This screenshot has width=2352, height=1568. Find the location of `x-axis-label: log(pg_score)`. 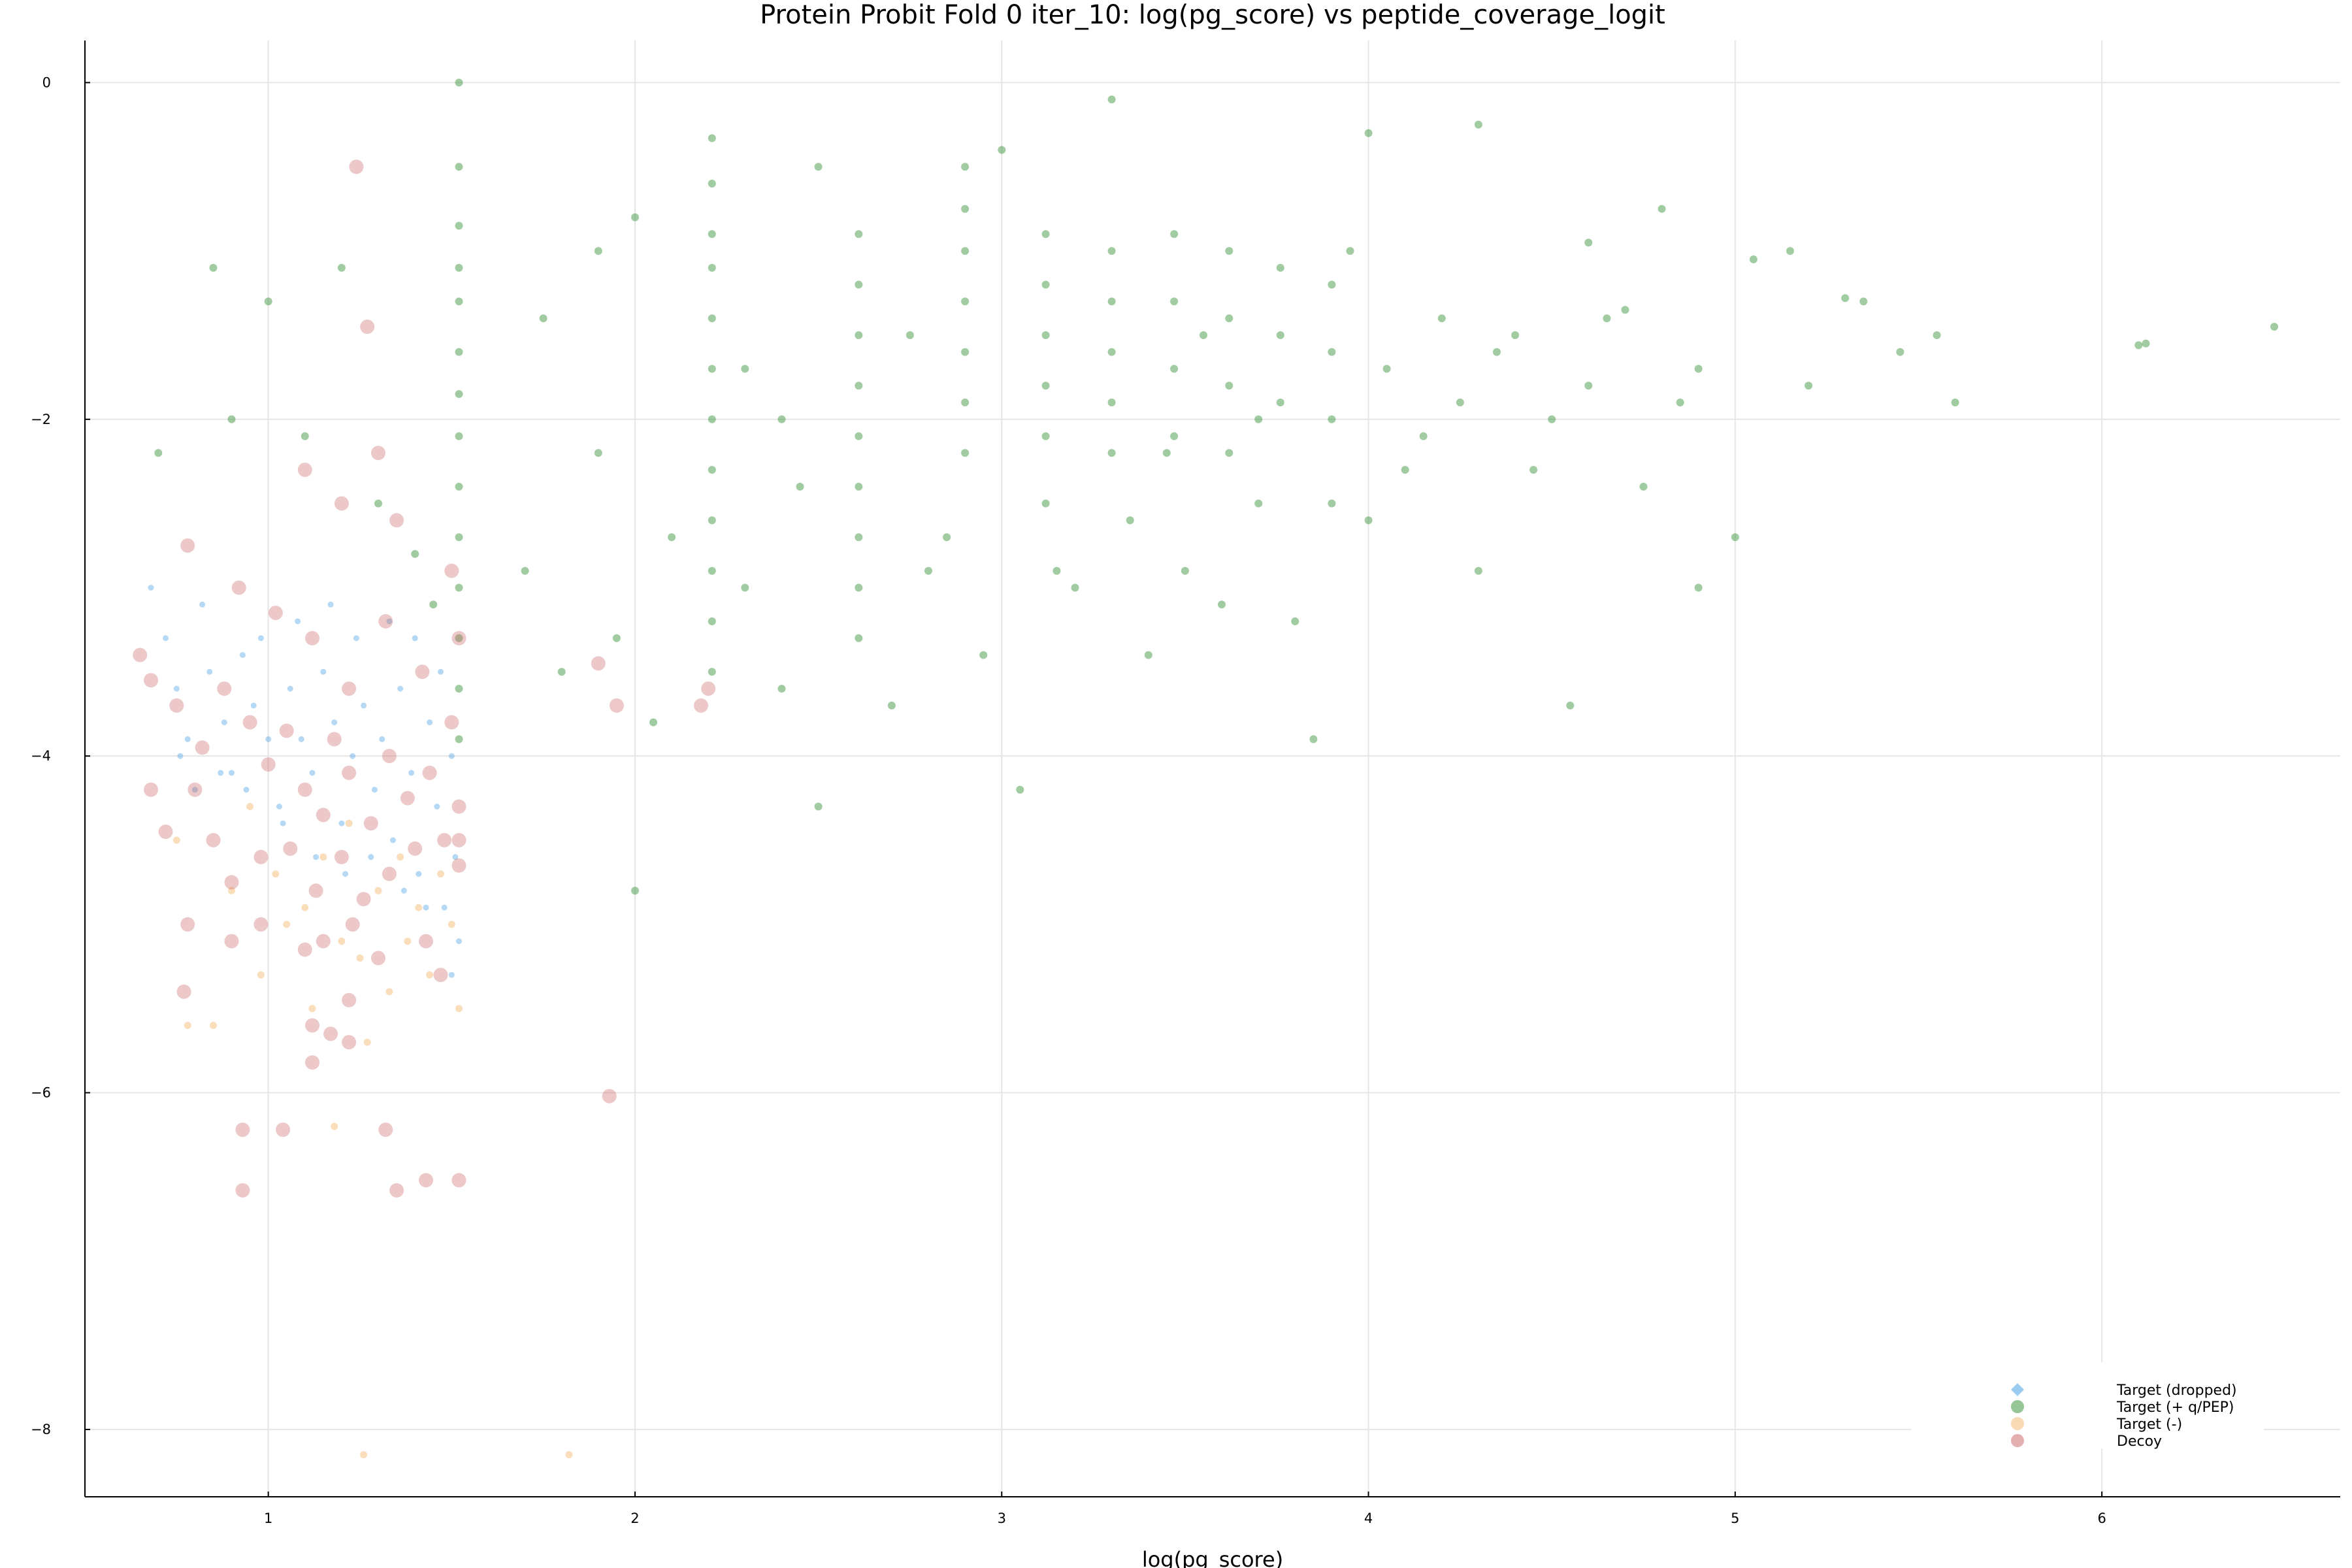

x-axis-label: log(pg_score) is located at coordinates (1212, 1557).